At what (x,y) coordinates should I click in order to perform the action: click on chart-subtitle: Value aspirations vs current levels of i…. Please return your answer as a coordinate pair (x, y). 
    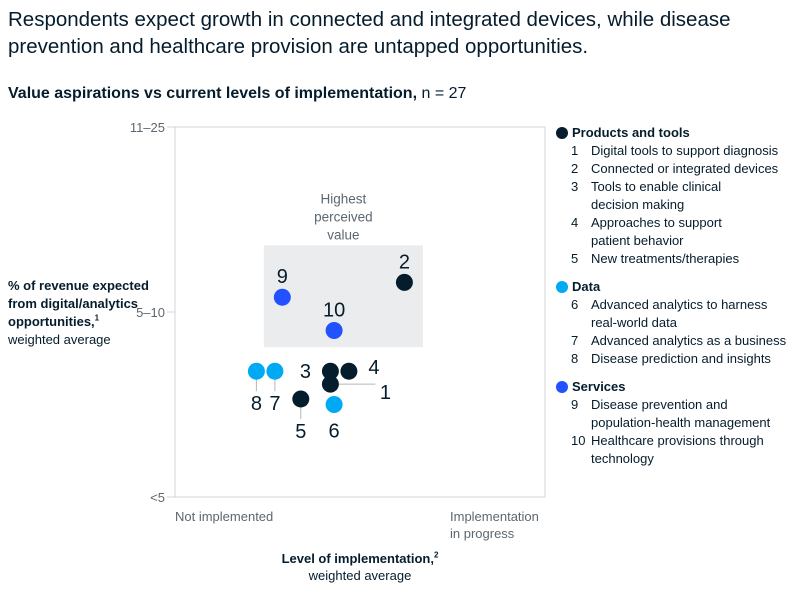
    Looking at the image, I should click on (237, 94).